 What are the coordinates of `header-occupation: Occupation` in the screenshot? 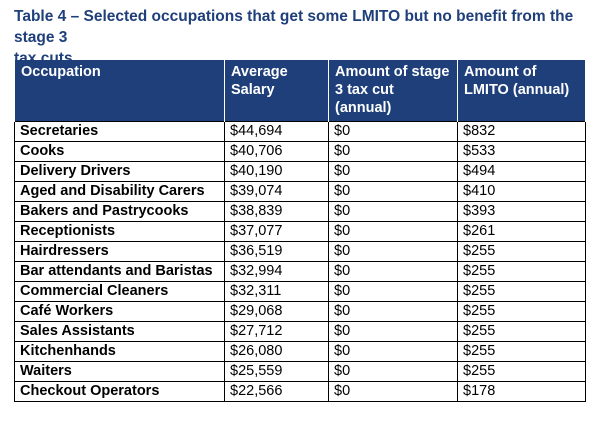 It's located at (119, 90).